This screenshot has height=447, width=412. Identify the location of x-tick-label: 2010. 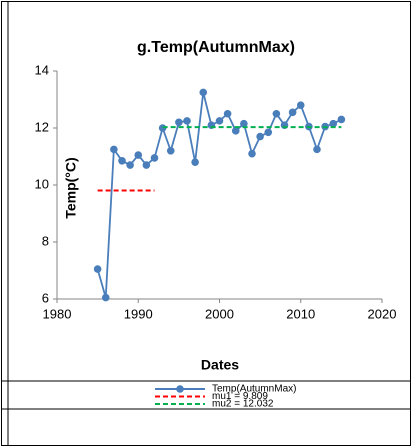
(300, 313).